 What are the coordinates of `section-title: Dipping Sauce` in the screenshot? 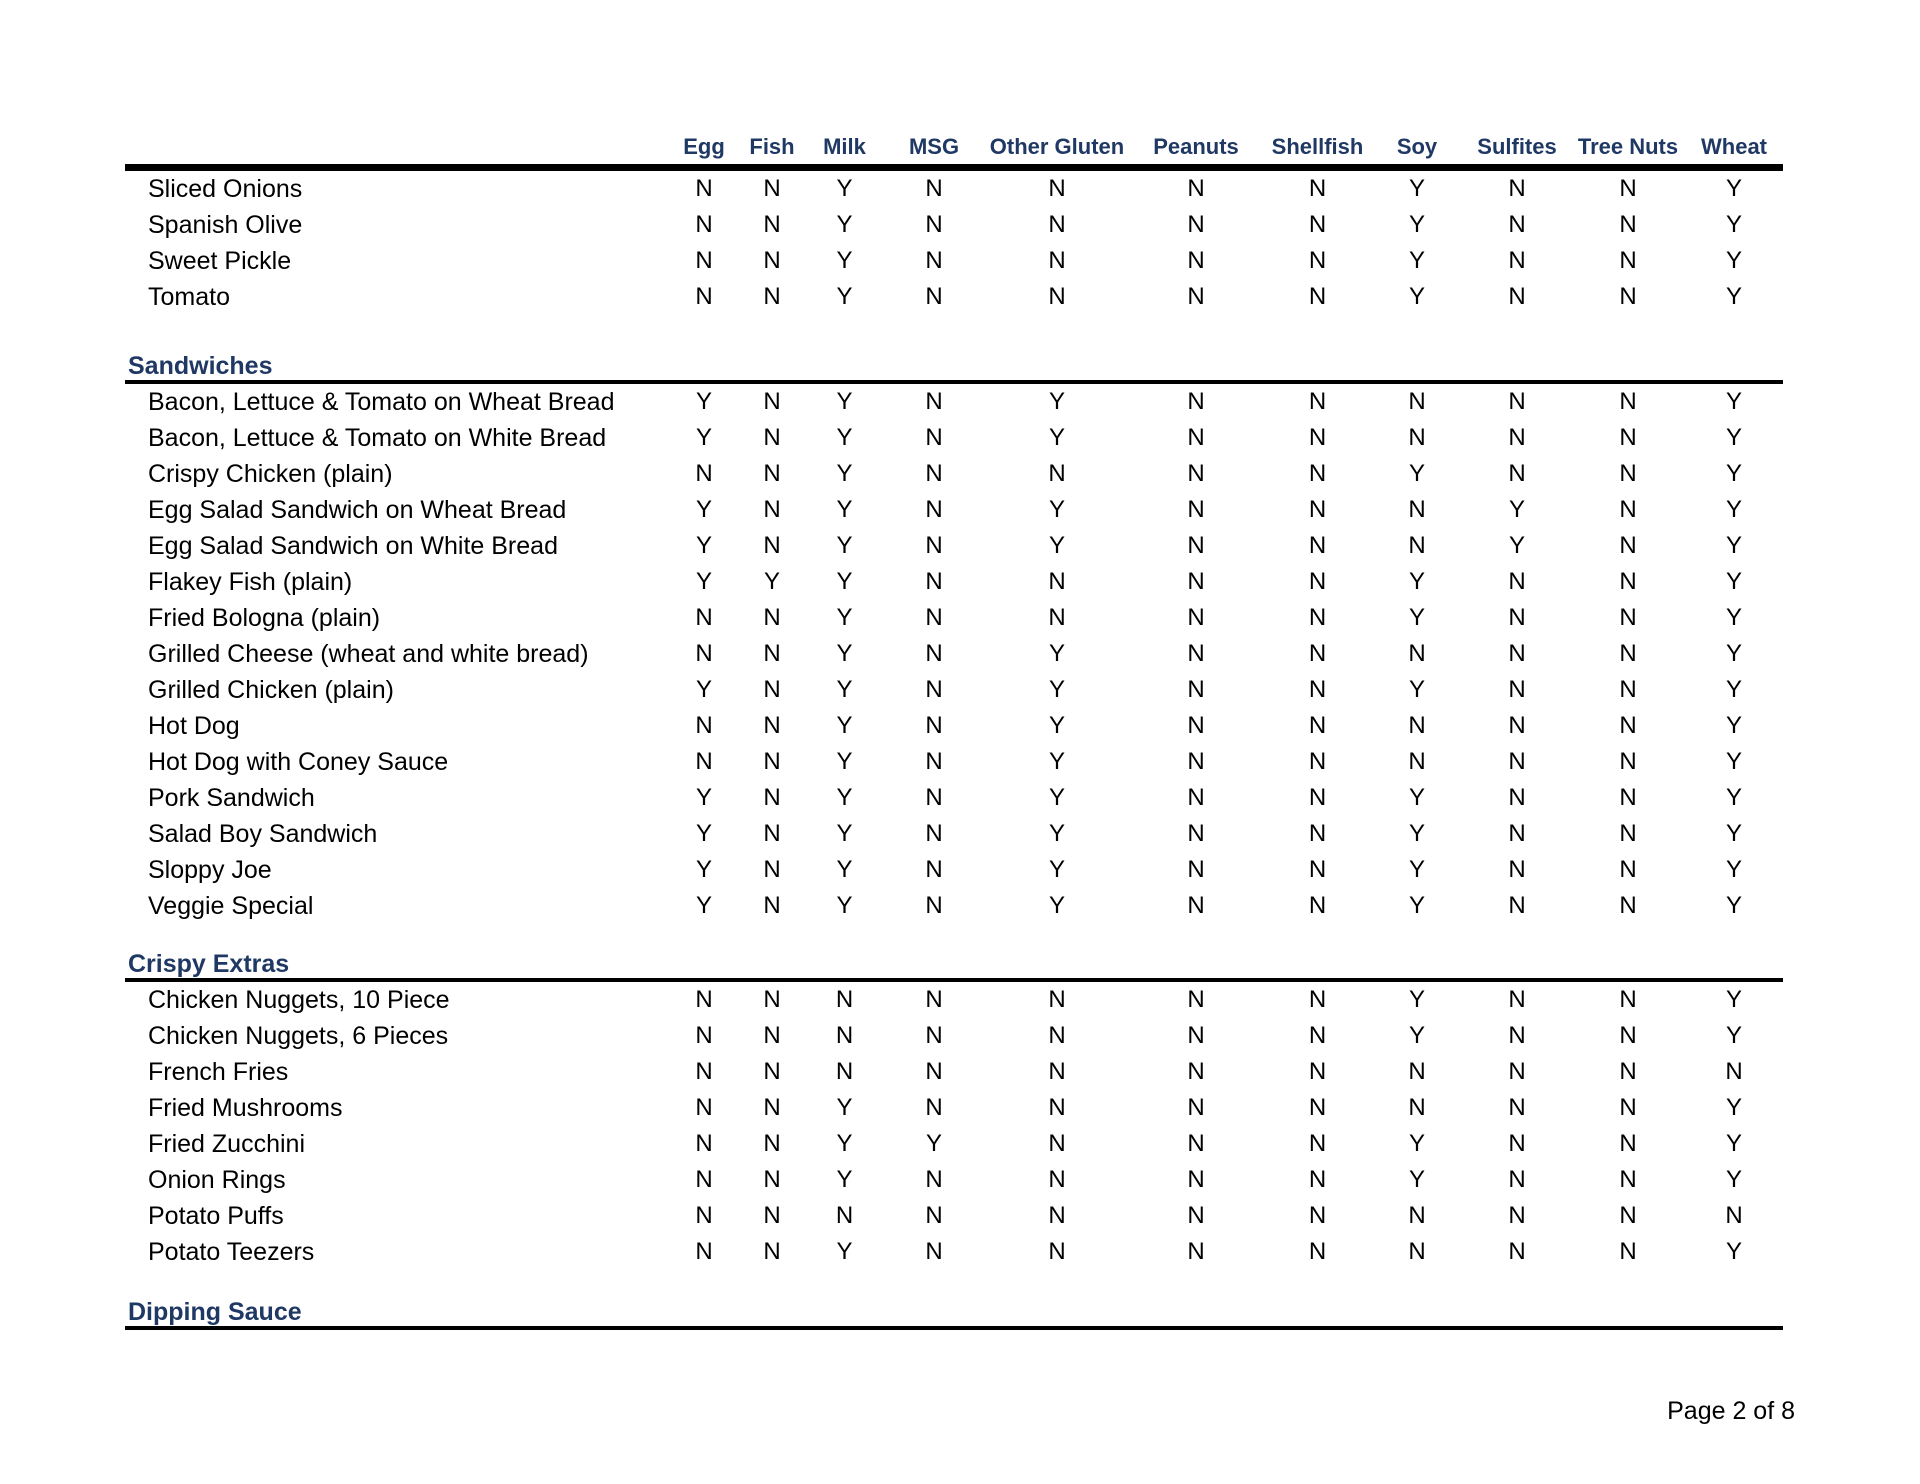 It's located at (215, 1312).